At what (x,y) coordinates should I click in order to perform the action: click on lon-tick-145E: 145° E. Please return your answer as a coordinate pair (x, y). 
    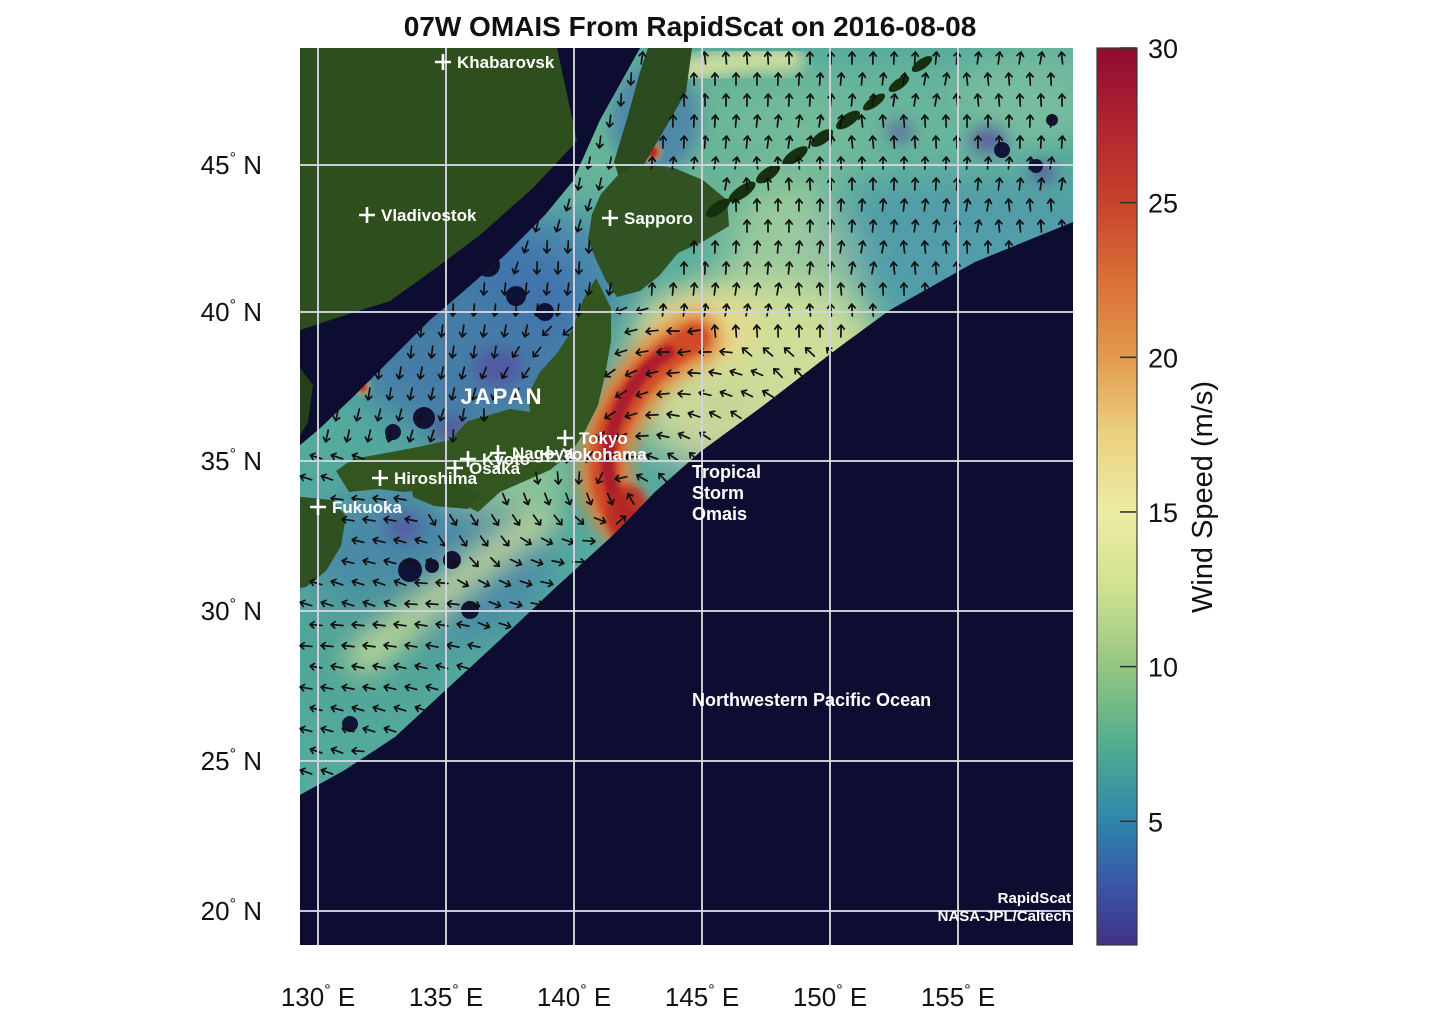
    Looking at the image, I should click on (702, 997).